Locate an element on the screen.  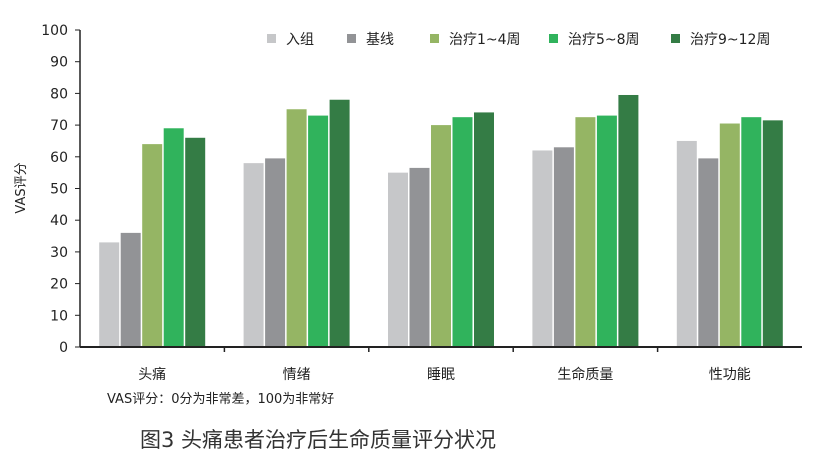
legend-label: 治疗9~12周 is located at coordinates (730, 40).